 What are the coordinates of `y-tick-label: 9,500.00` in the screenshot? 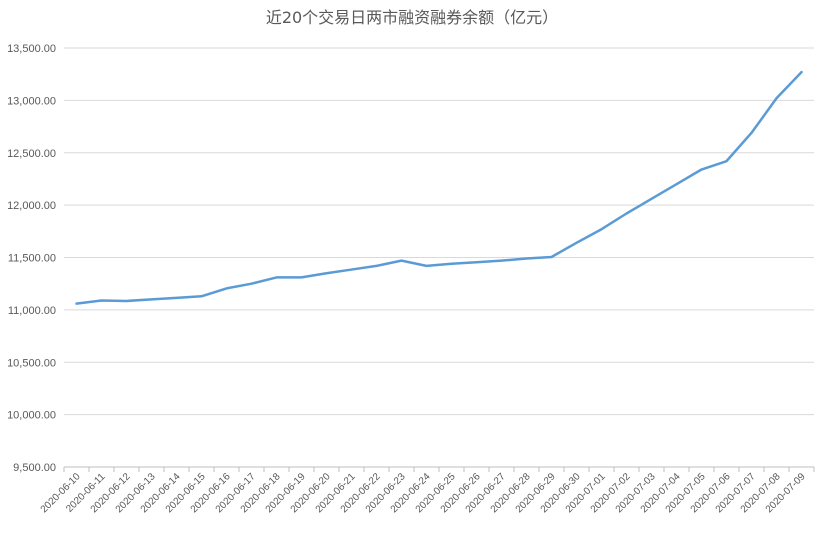 It's located at (34, 468).